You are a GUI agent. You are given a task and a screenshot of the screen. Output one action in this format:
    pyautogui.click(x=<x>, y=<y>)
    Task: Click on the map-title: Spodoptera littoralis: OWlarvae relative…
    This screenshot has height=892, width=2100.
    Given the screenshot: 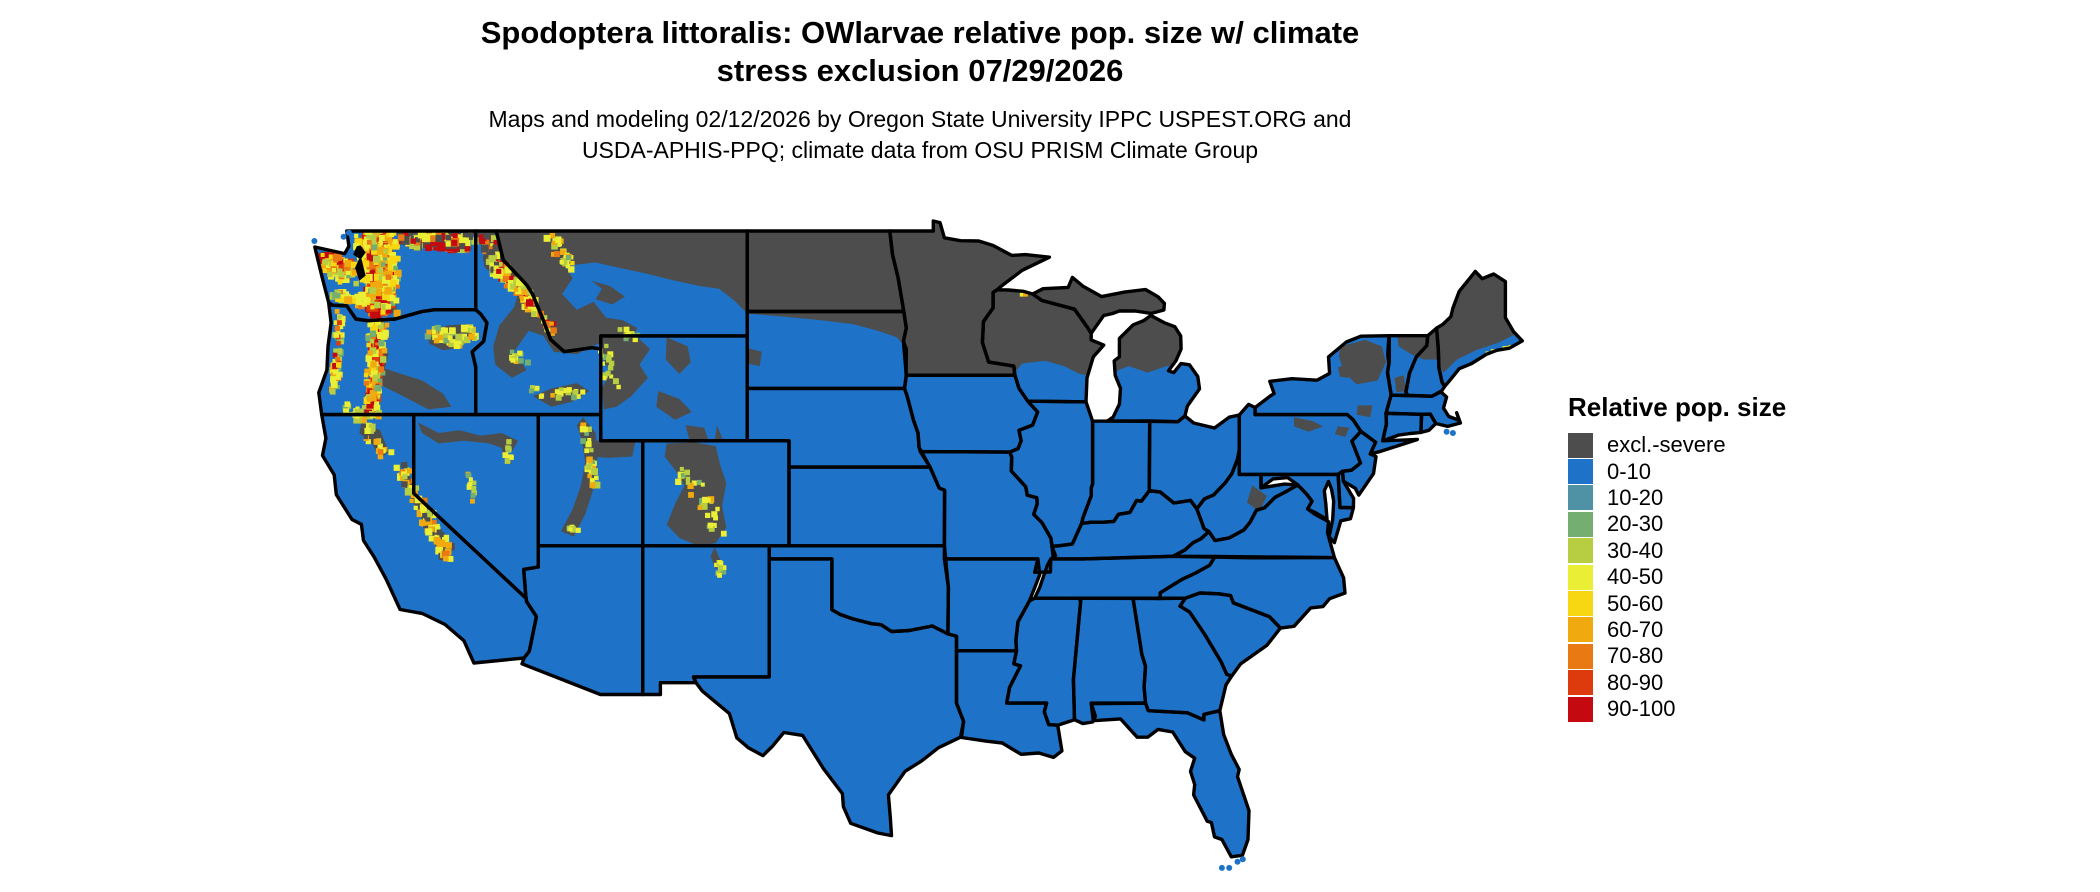 What is the action you would take?
    pyautogui.click(x=920, y=52)
    